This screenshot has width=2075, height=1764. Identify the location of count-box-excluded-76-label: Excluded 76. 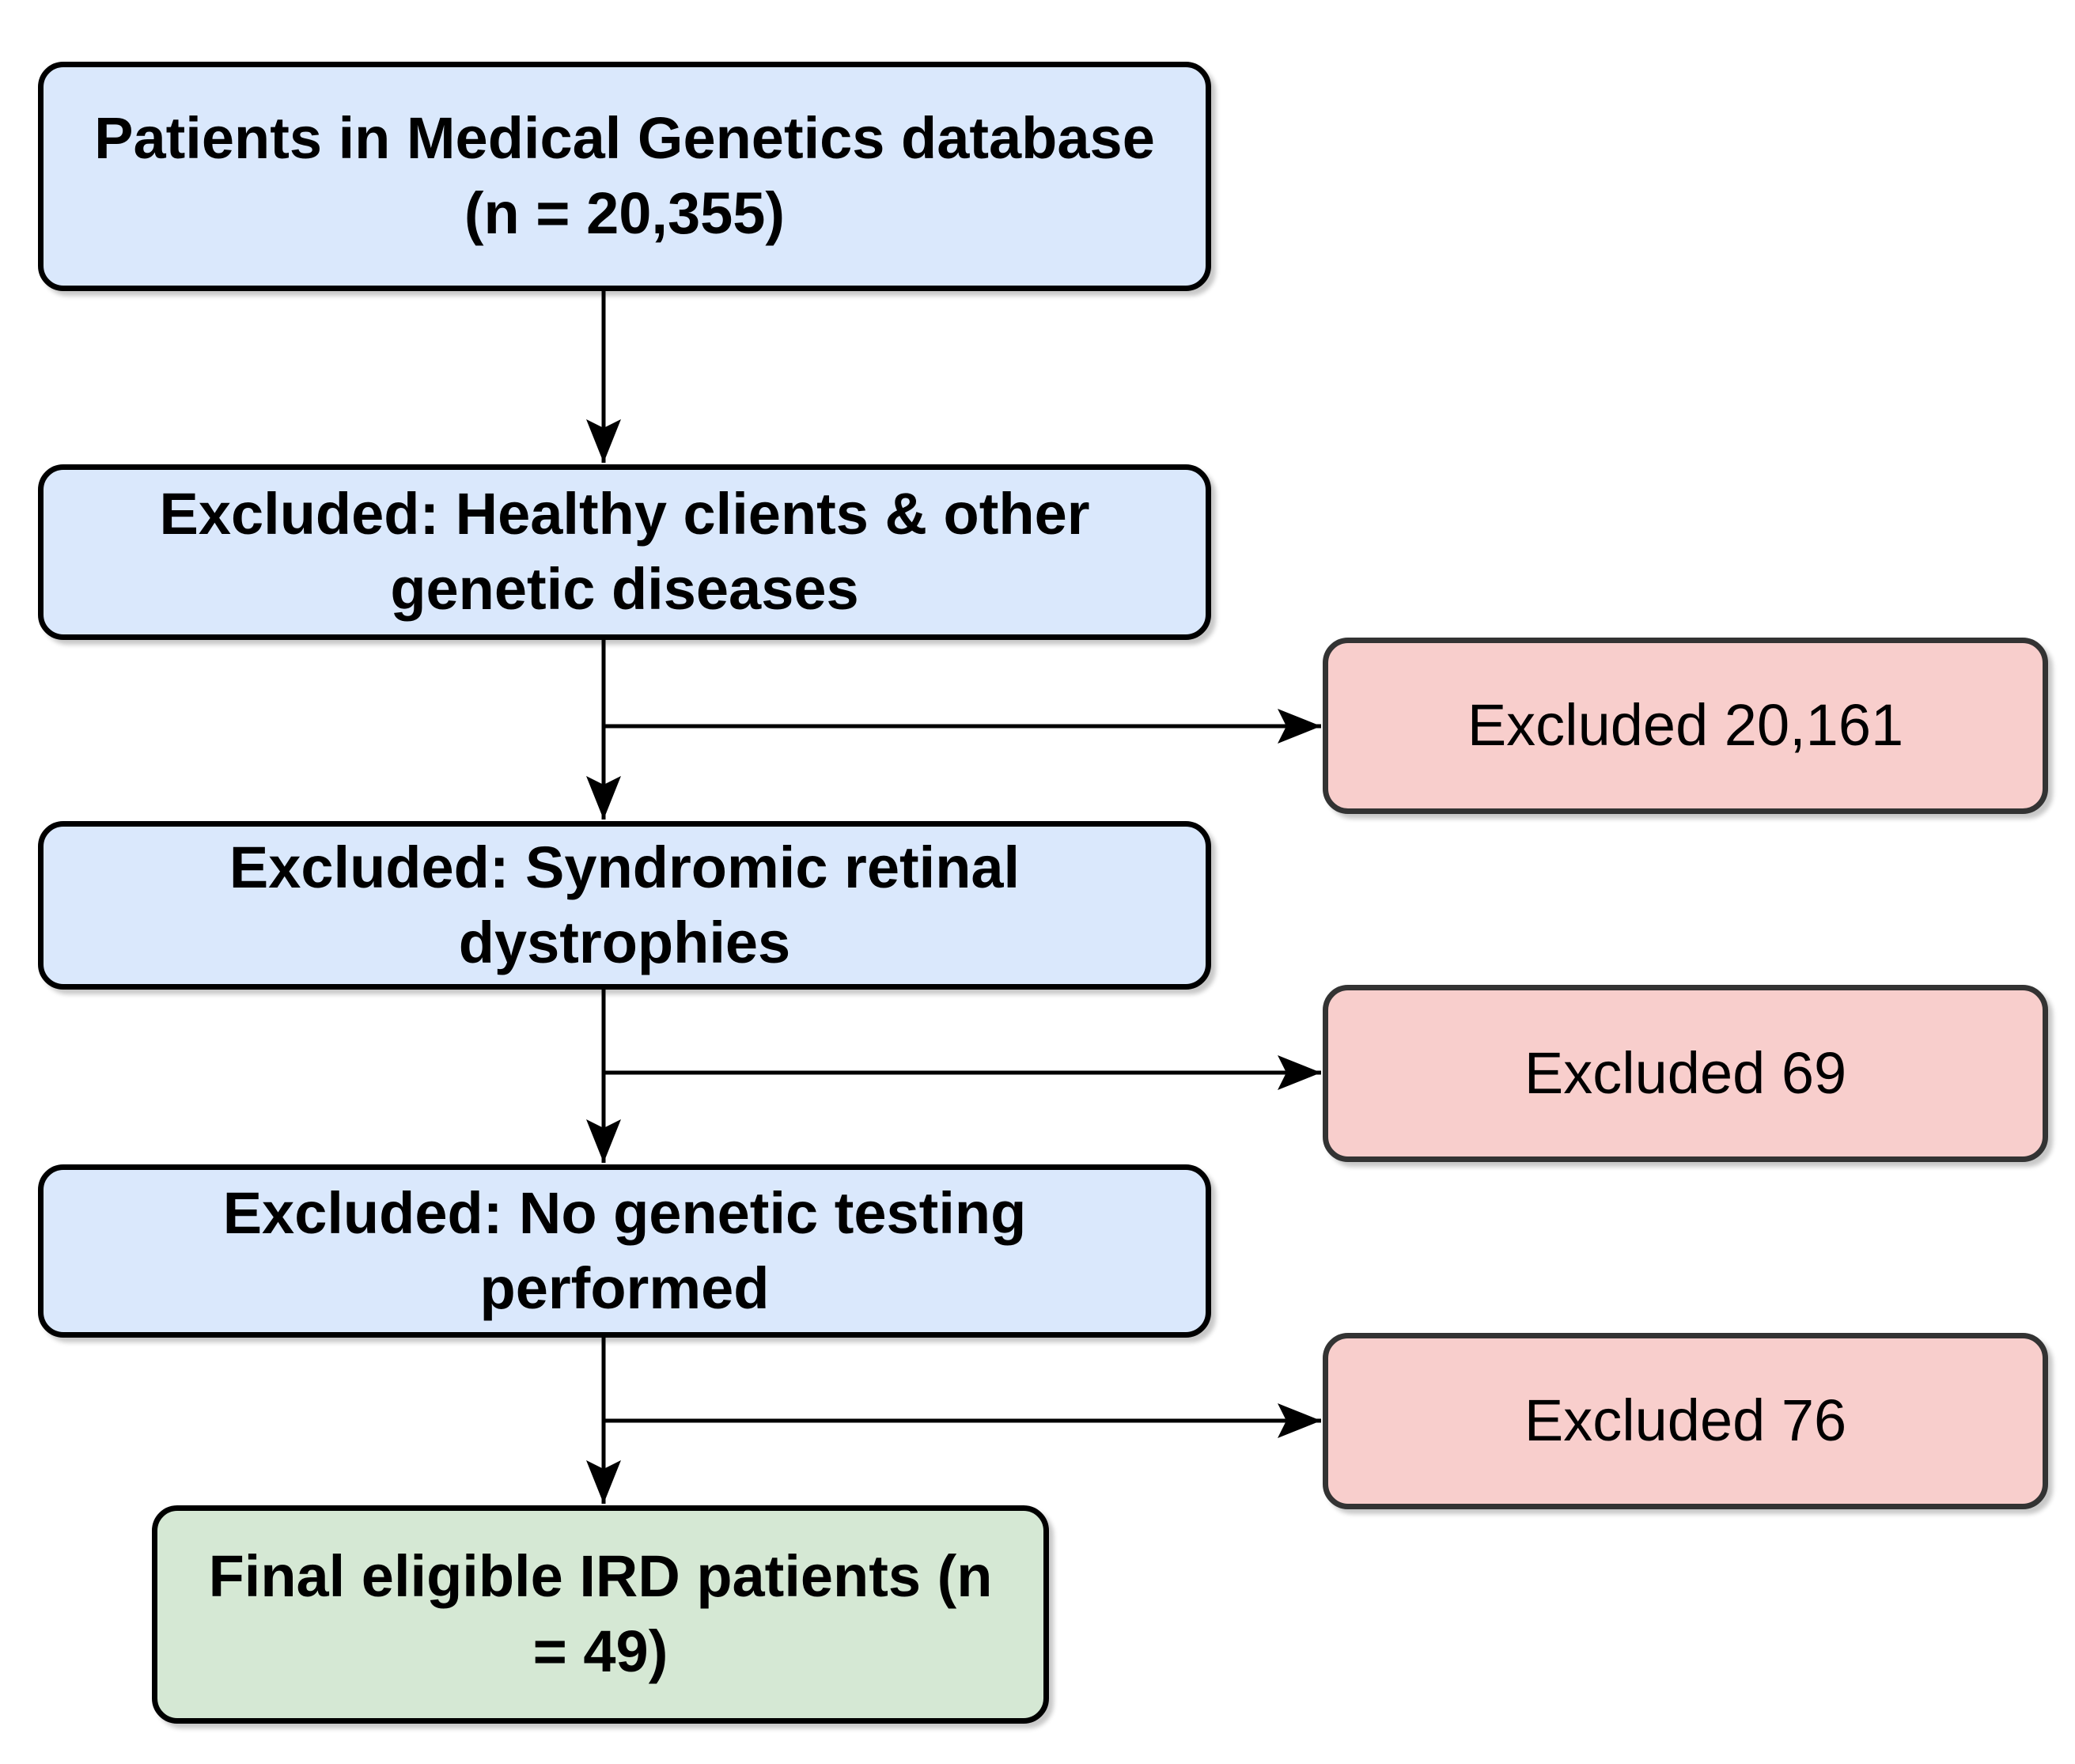
(1686, 1421).